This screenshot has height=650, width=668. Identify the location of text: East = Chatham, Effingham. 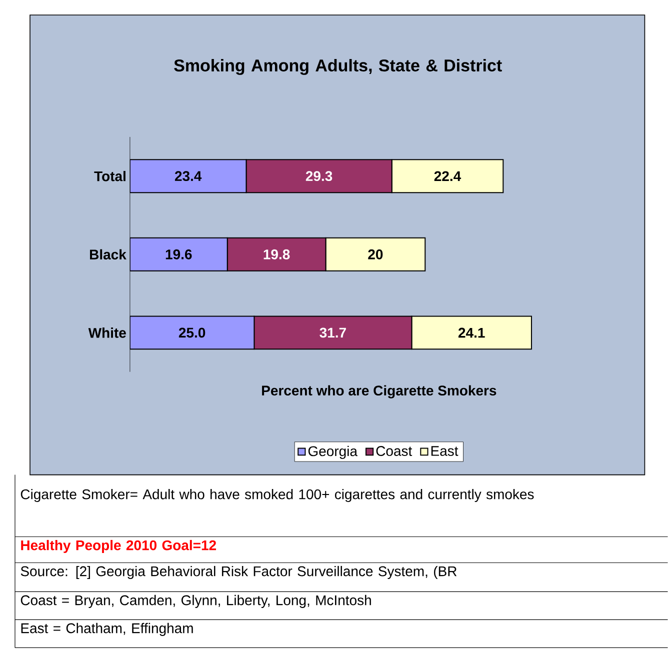
(107, 629).